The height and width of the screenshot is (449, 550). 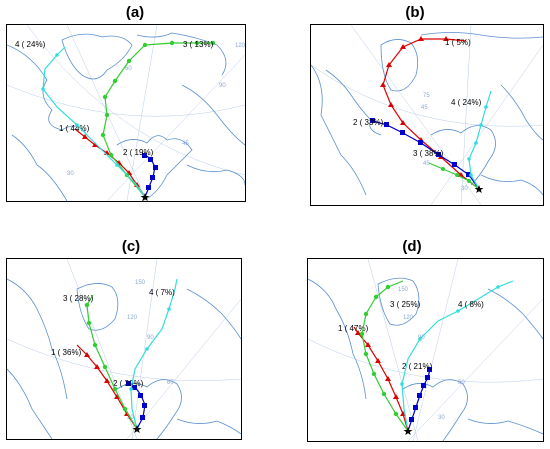 What do you see at coordinates (428, 153) in the screenshot?
I see `svg-text: 3 ( 38%)` at bounding box center [428, 153].